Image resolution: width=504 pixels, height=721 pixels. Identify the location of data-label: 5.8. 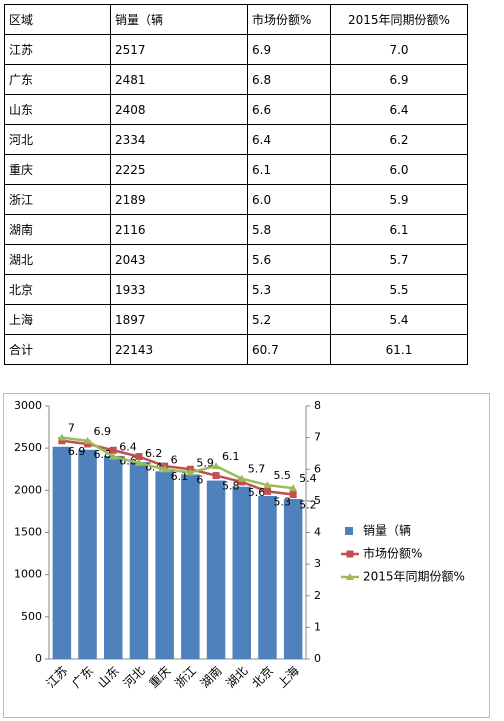
(231, 486).